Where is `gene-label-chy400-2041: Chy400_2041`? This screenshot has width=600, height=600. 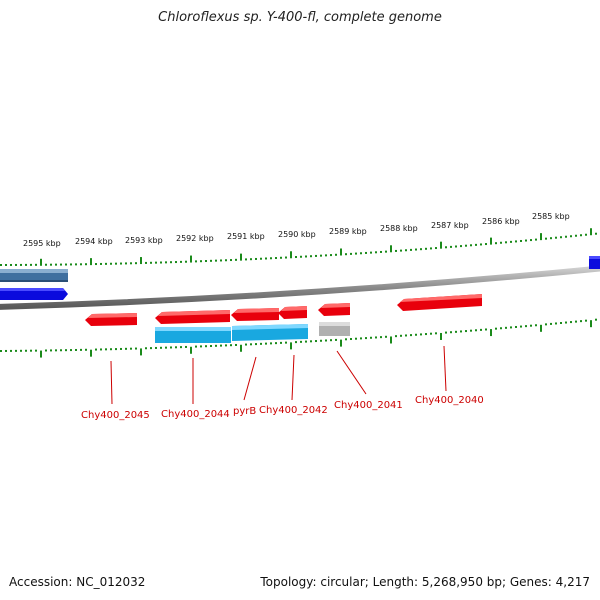
gene-label-chy400-2041: Chy400_2041 is located at coordinates (368, 405).